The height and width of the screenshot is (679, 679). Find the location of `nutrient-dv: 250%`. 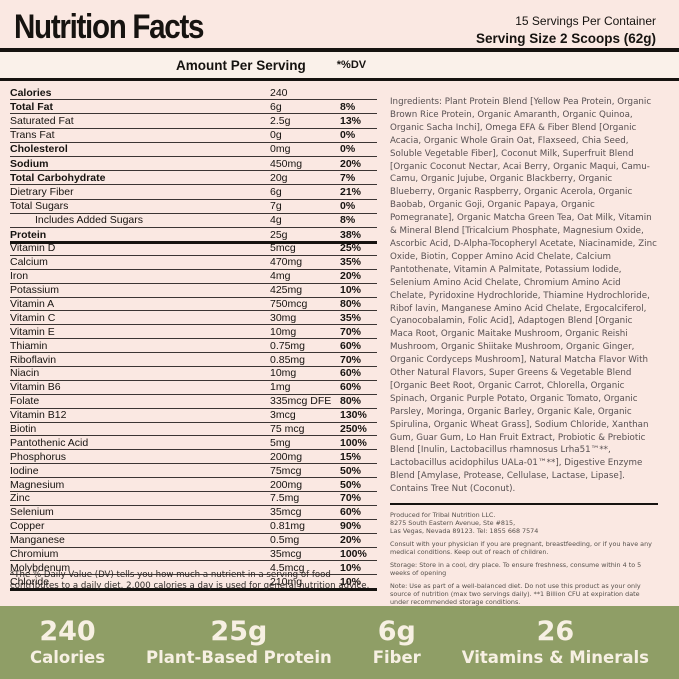

nutrient-dv: 250% is located at coordinates (353, 428).